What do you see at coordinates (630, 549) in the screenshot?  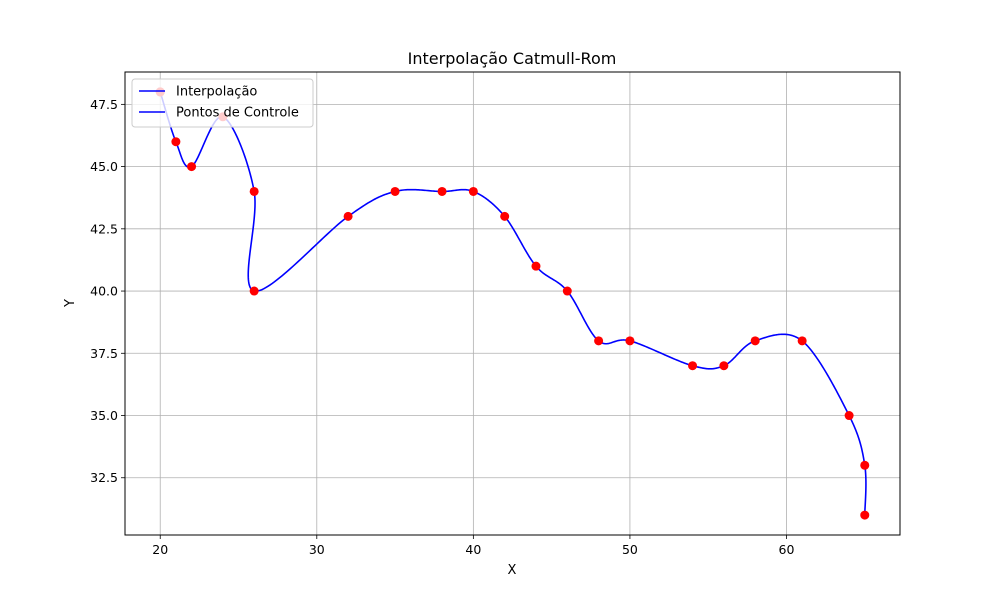 I see `x-tick-label: 50` at bounding box center [630, 549].